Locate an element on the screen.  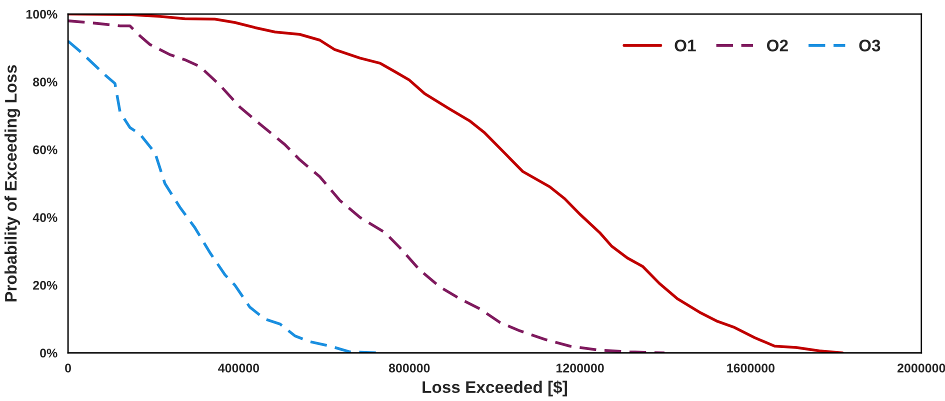
legend-label: O3 is located at coordinates (869, 46).